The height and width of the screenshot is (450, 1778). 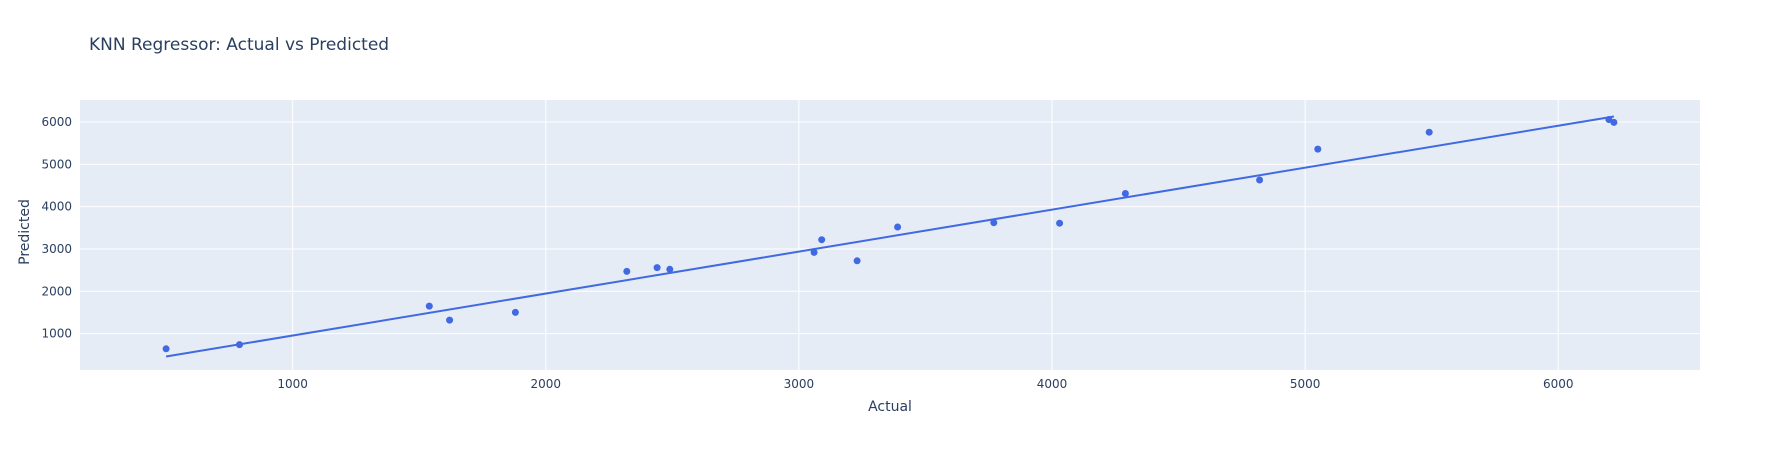 I want to click on x-axis-title: Actual, so click(x=890, y=407).